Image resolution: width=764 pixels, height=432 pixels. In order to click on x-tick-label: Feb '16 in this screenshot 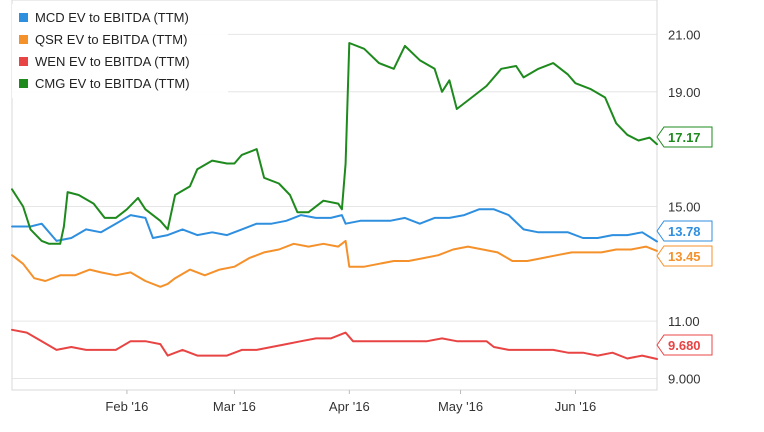, I will do `click(126, 406)`.